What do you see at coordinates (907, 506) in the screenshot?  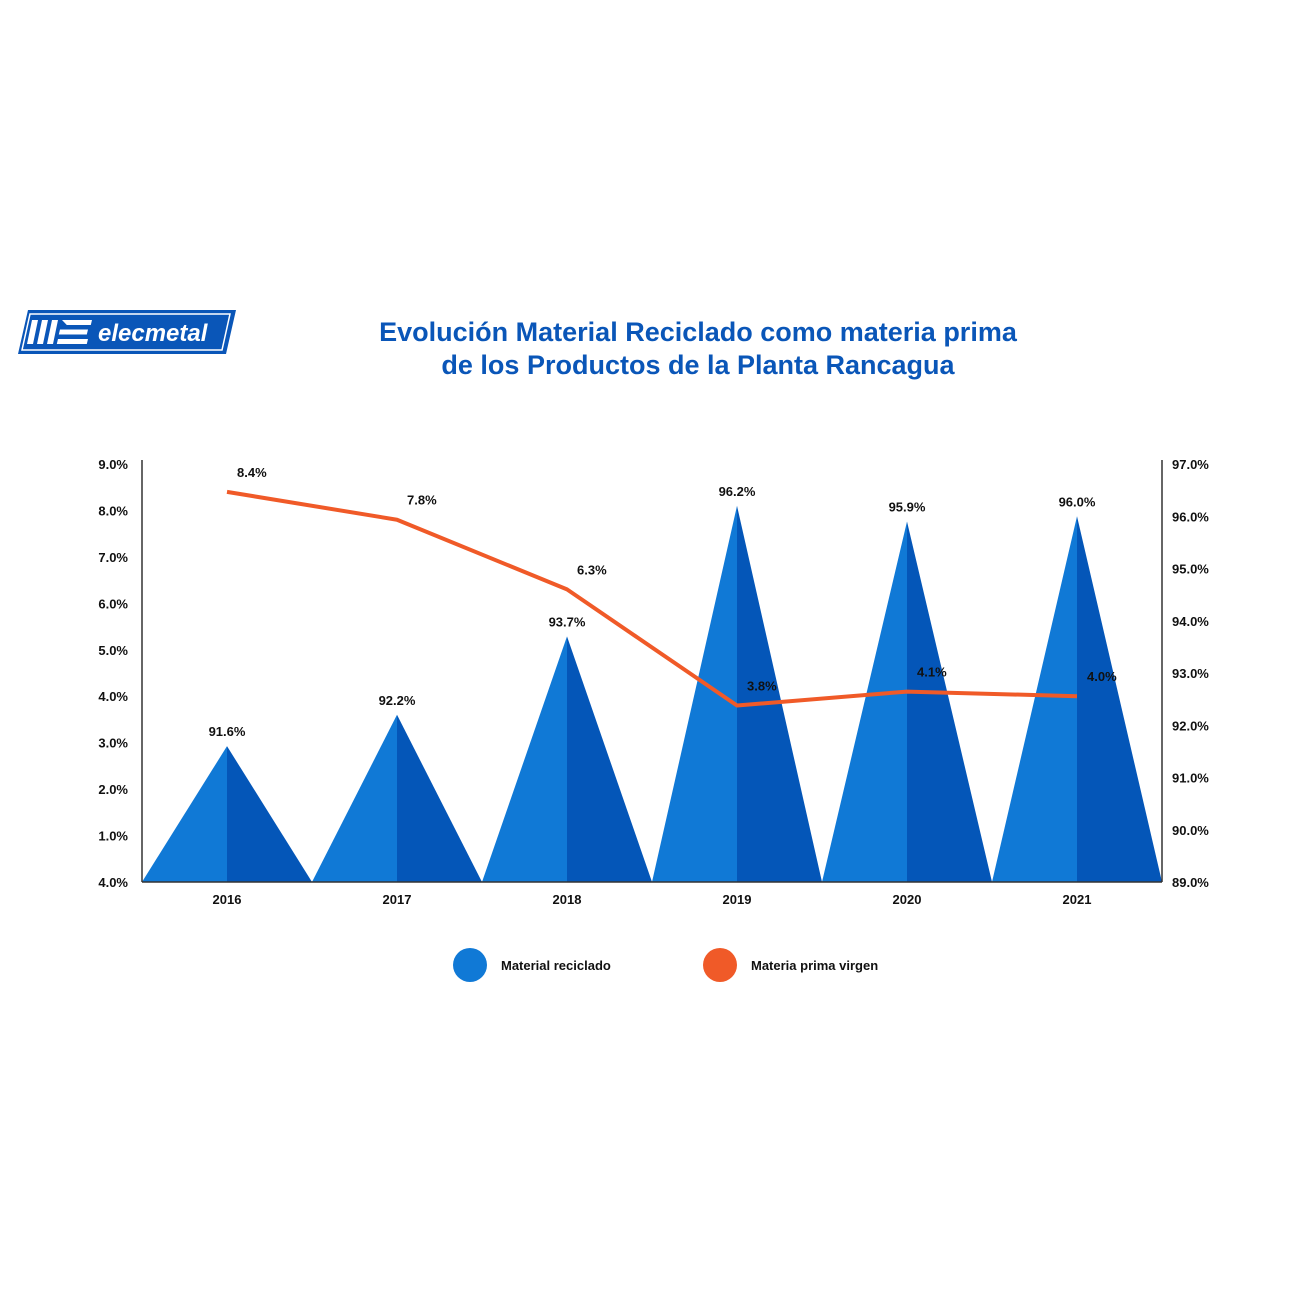 I see `bar-data-label: 95.9%` at bounding box center [907, 506].